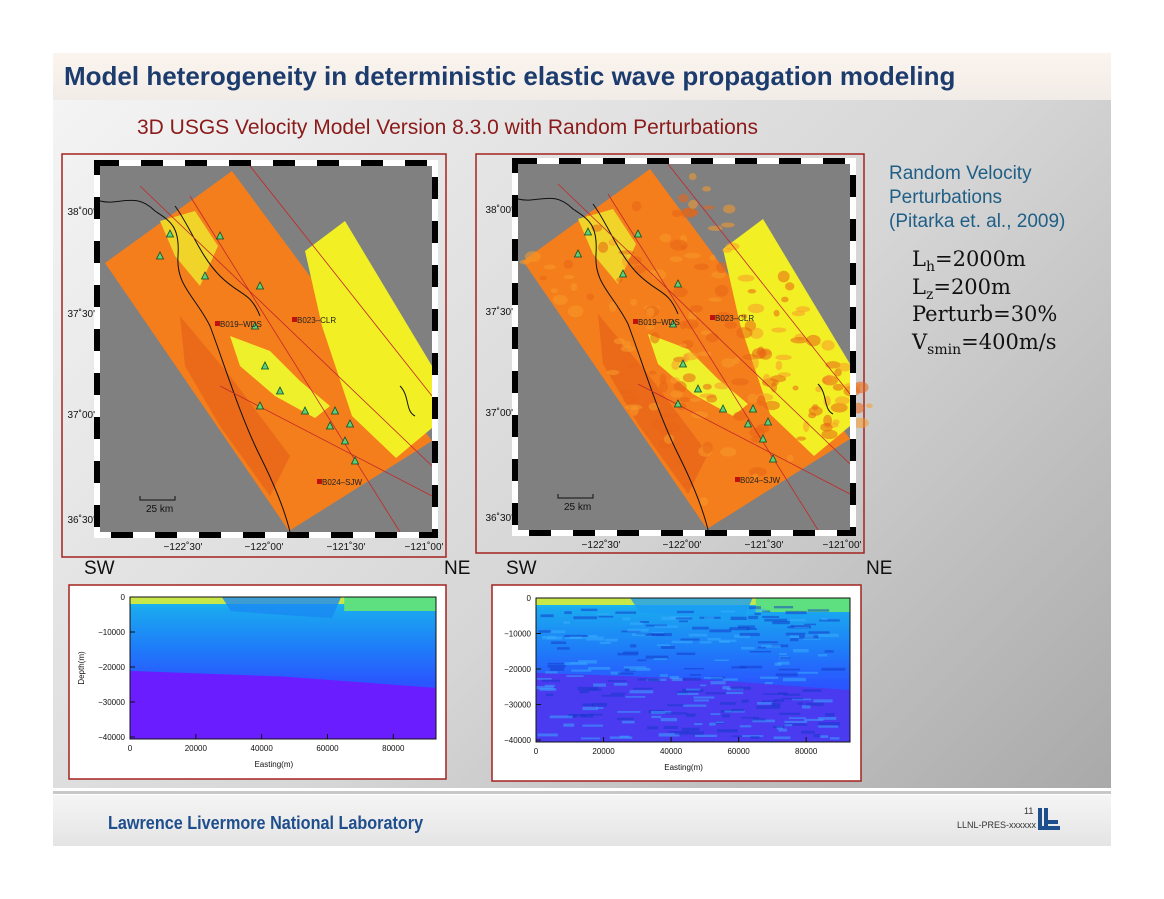 The height and width of the screenshot is (899, 1164). What do you see at coordinates (517, 705) in the screenshot?
I see `y-tick-label: −30000` at bounding box center [517, 705].